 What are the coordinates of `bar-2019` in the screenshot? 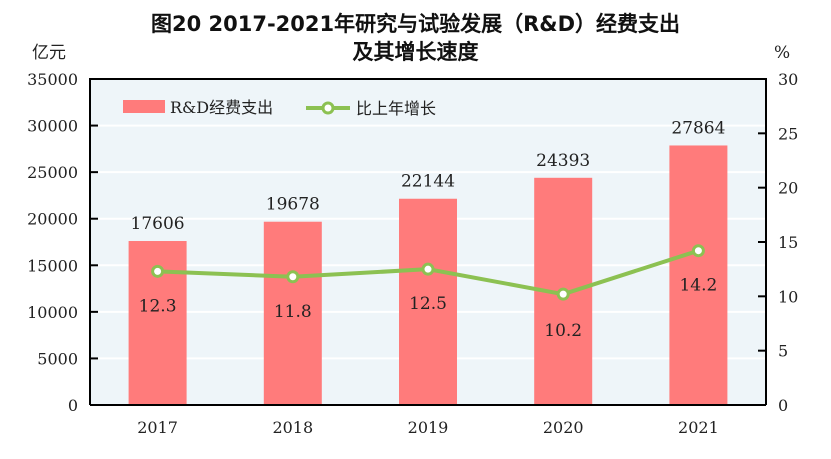 It's located at (428, 301).